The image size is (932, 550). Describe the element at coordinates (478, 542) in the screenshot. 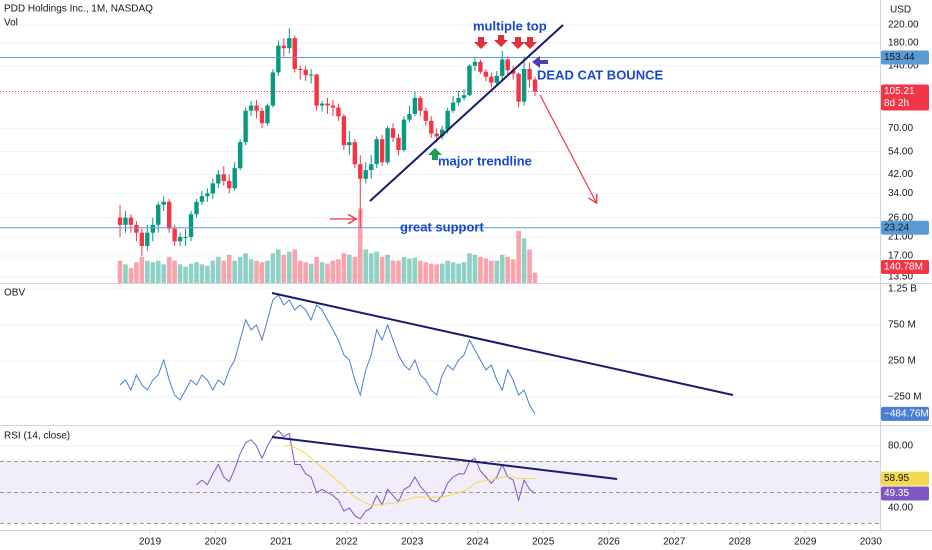

I see `x-tick-label: 2024` at that location.